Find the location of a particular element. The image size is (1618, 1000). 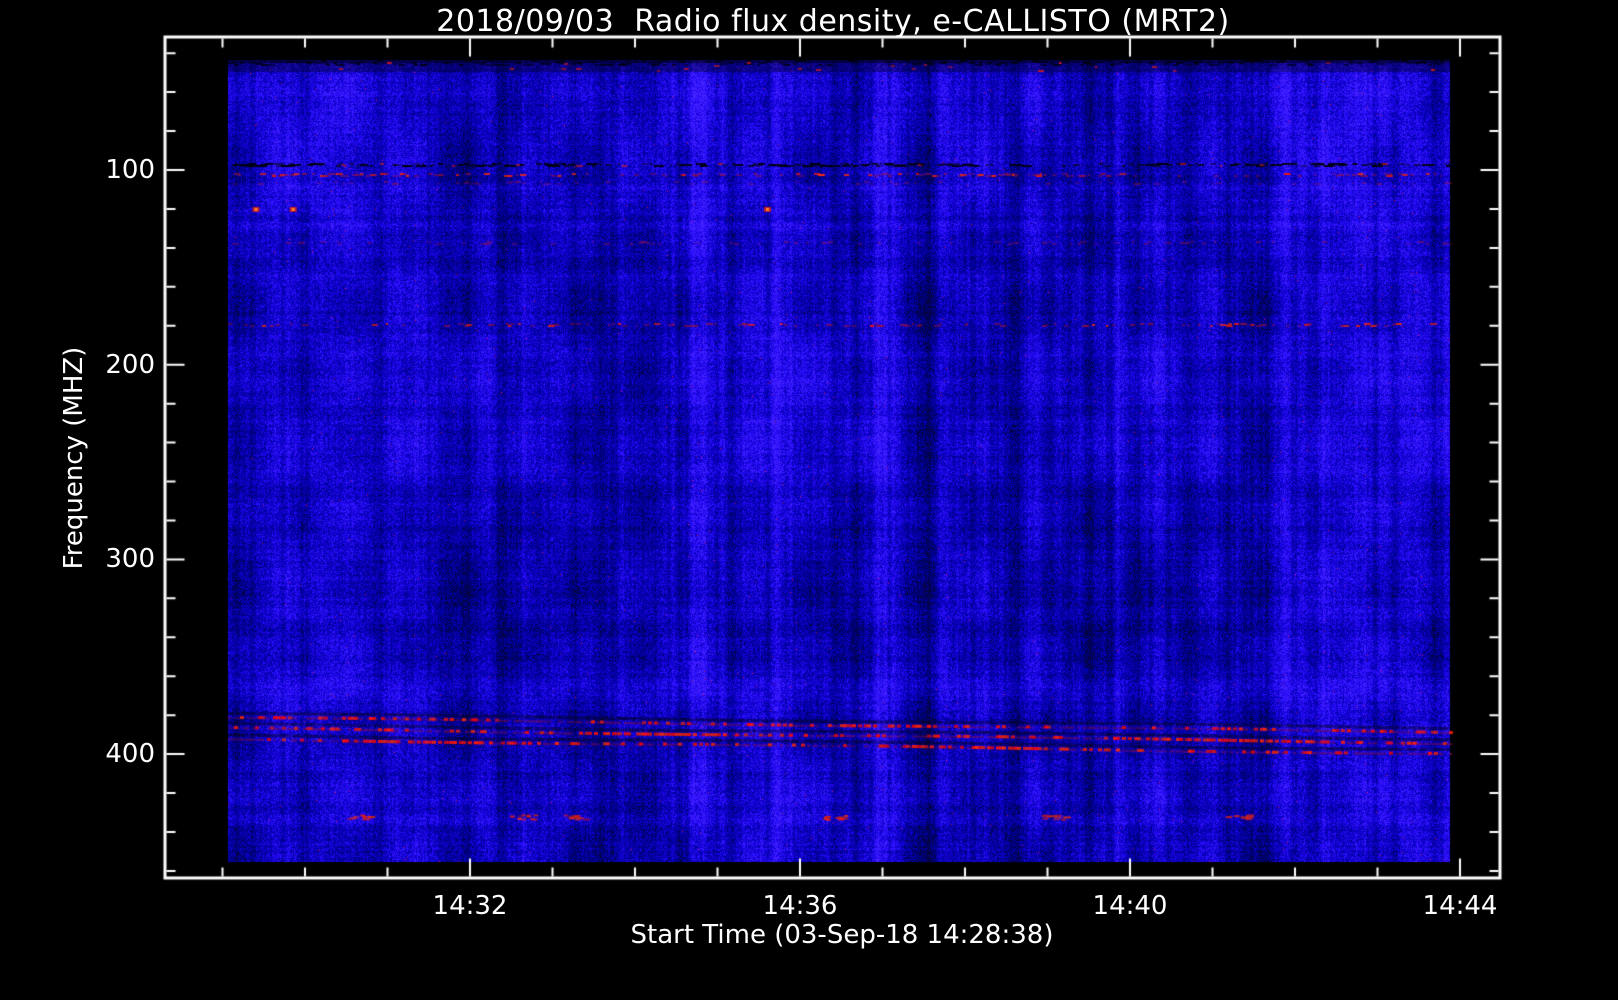

y-tick-label: 200 is located at coordinates (130, 364).